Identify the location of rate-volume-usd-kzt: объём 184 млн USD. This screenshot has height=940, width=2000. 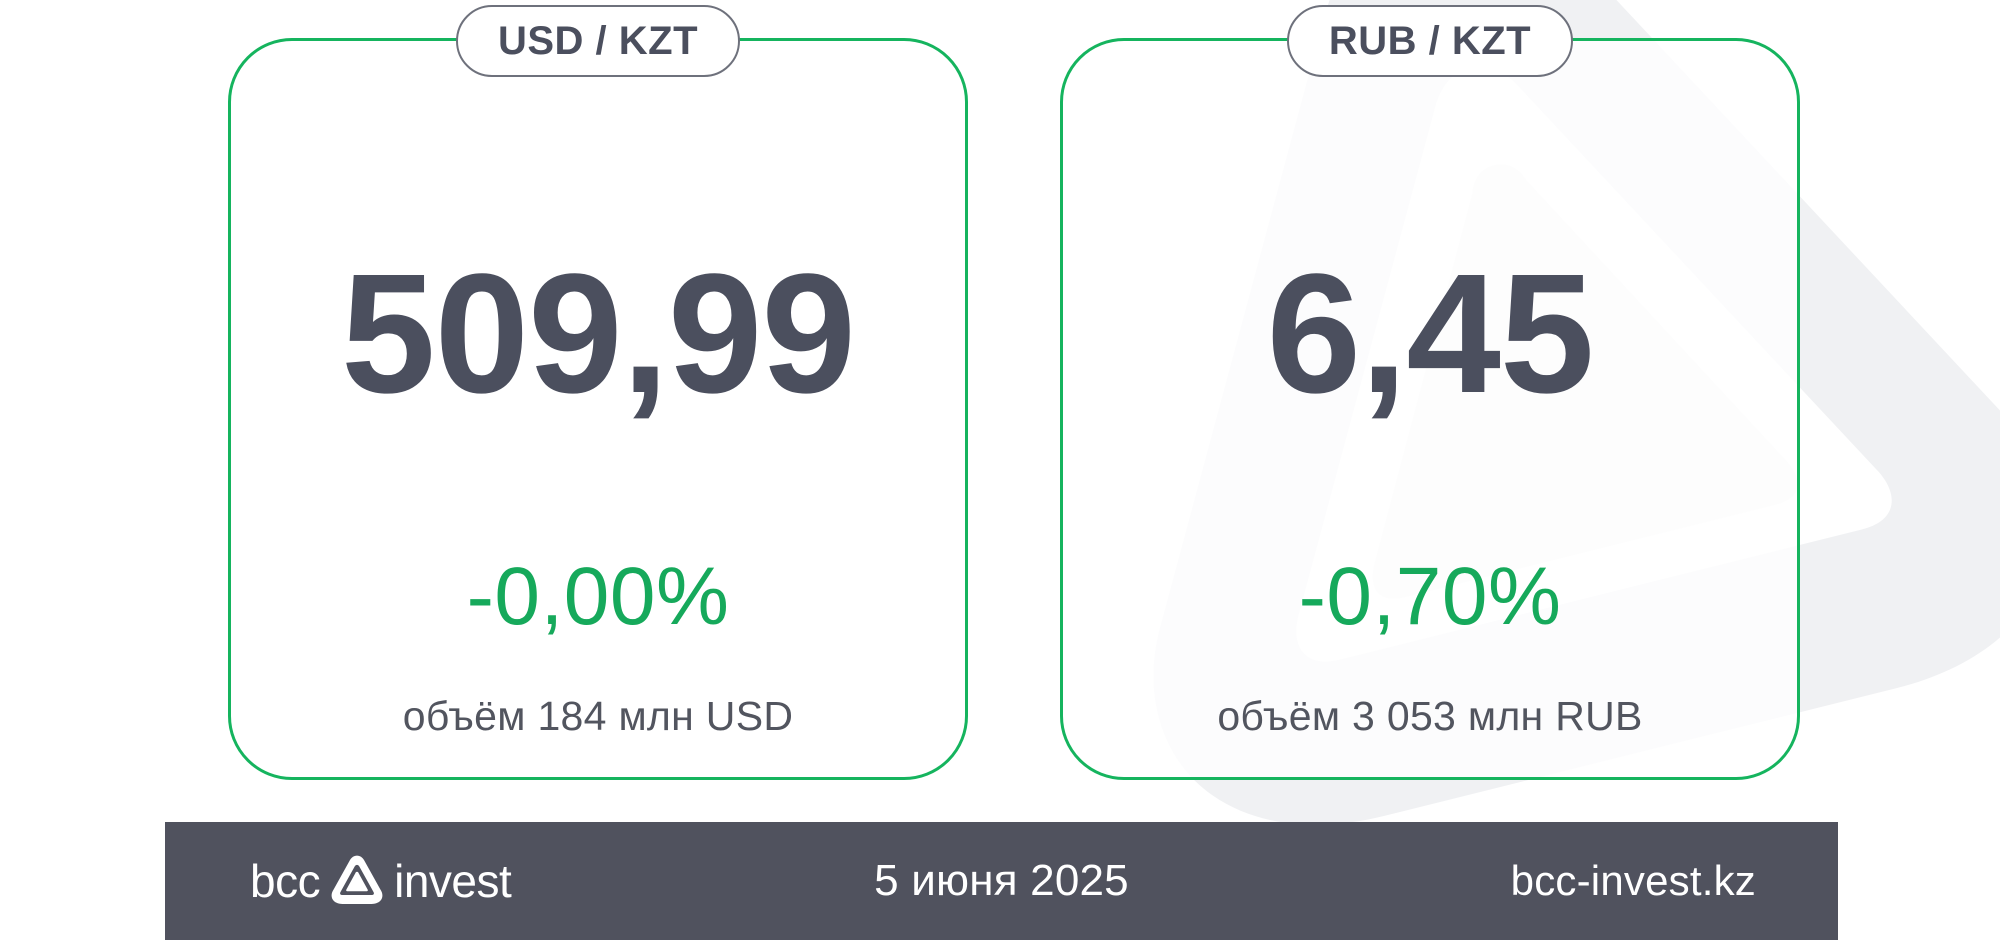
(598, 716).